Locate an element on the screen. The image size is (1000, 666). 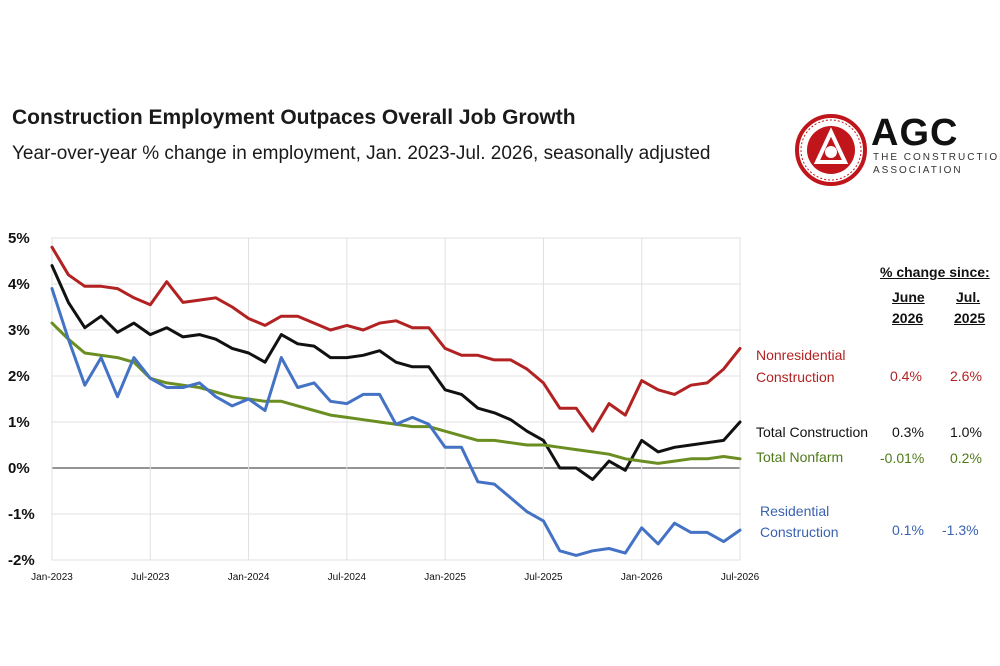
row-total-construction-label: Total Construction is located at coordinates (812, 432).